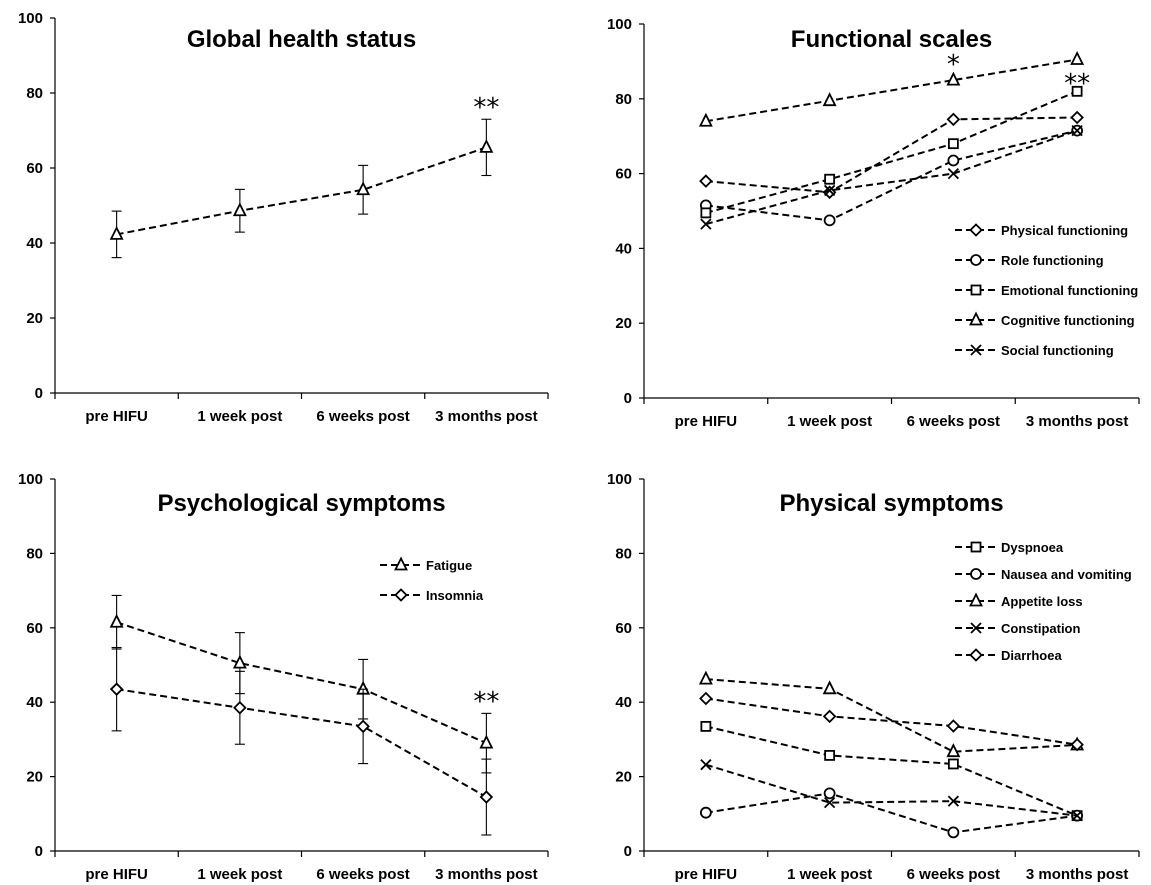 The width and height of the screenshot is (1151, 885). Describe the element at coordinates (1057, 350) in the screenshot. I see `legend-label: Social functioning` at that location.